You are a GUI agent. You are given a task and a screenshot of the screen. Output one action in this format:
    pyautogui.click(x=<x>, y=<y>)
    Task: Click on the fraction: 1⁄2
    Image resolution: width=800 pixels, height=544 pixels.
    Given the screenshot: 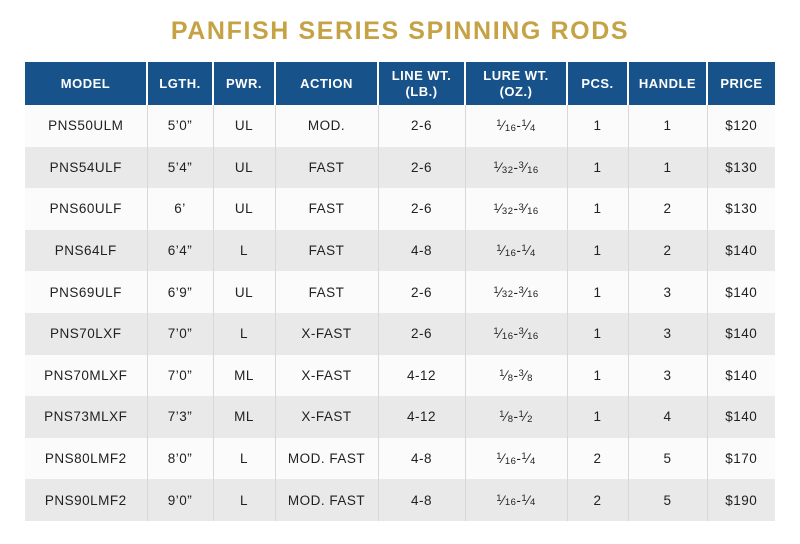 What is the action you would take?
    pyautogui.click(x=525, y=417)
    